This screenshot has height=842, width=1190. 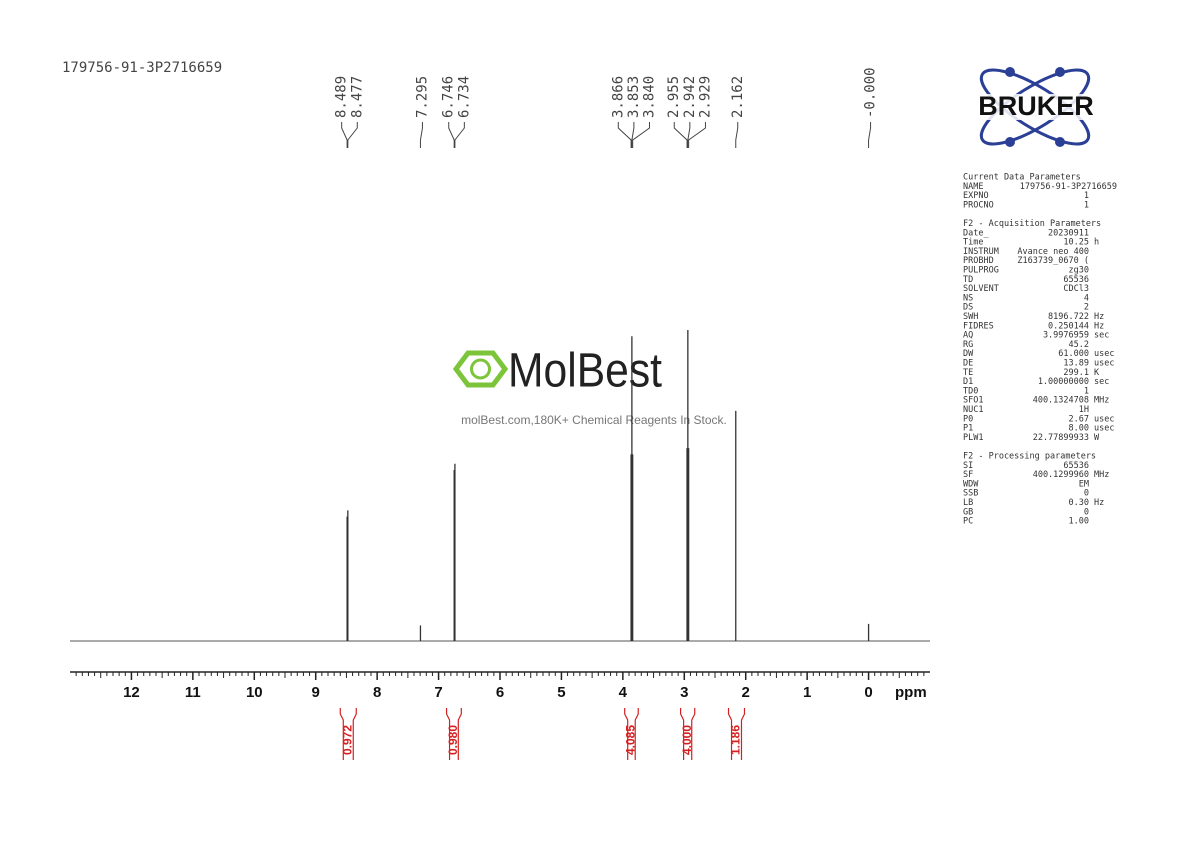 What do you see at coordinates (968, 475) in the screenshot?
I see `parameter-name: SF` at bounding box center [968, 475].